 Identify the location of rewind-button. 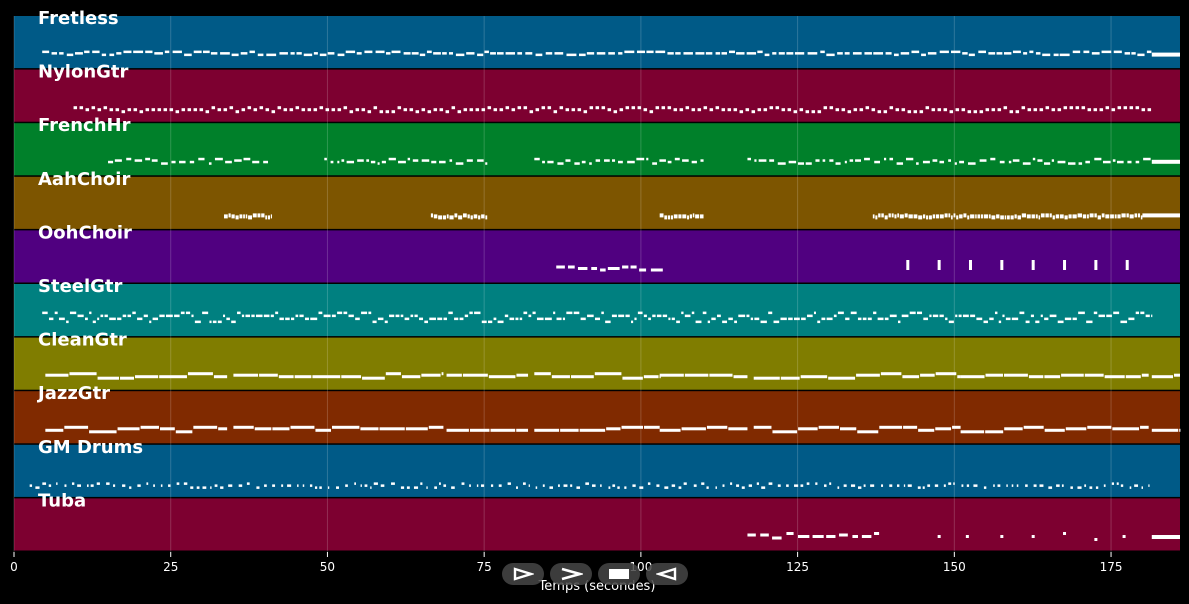
(667, 574).